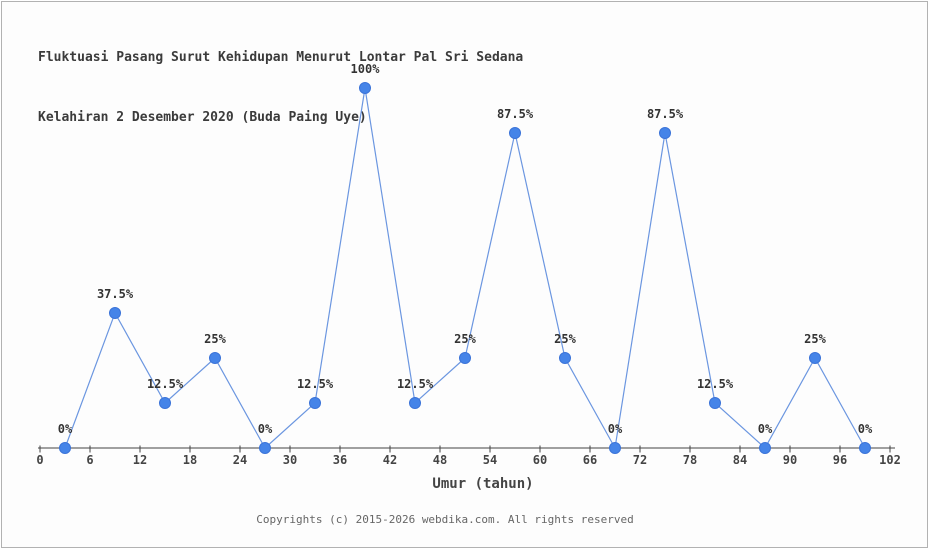 The height and width of the screenshot is (550, 930). I want to click on x-tick-label: 6, so click(89, 460).